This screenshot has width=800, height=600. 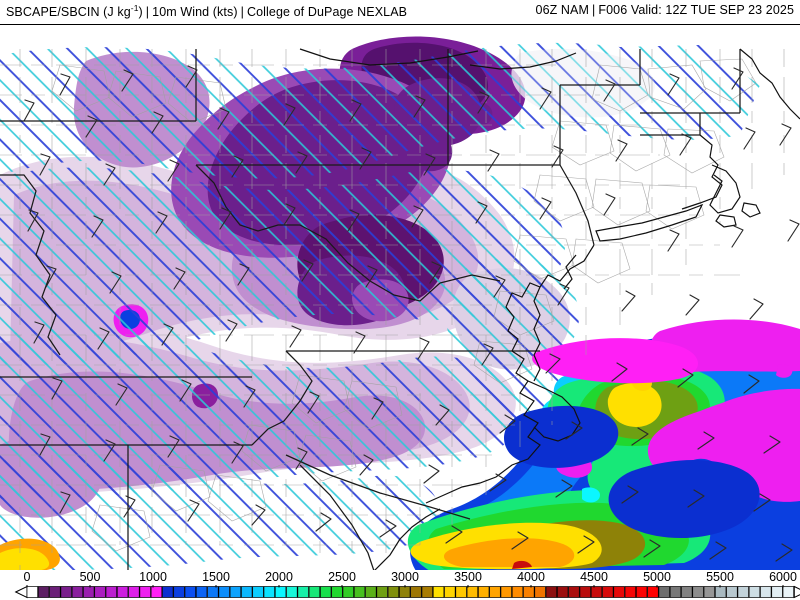 I want to click on model-info: 06Z NAM | F006 Valid: 12Z TUE SEP 23 2025, so click(x=665, y=10).